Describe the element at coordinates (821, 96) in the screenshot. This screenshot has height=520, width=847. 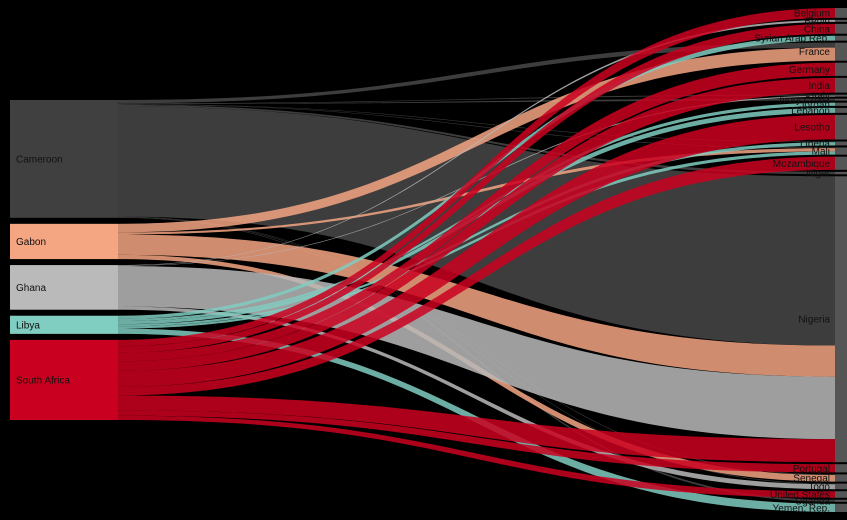
I see `target-label-italy: Italy` at that location.